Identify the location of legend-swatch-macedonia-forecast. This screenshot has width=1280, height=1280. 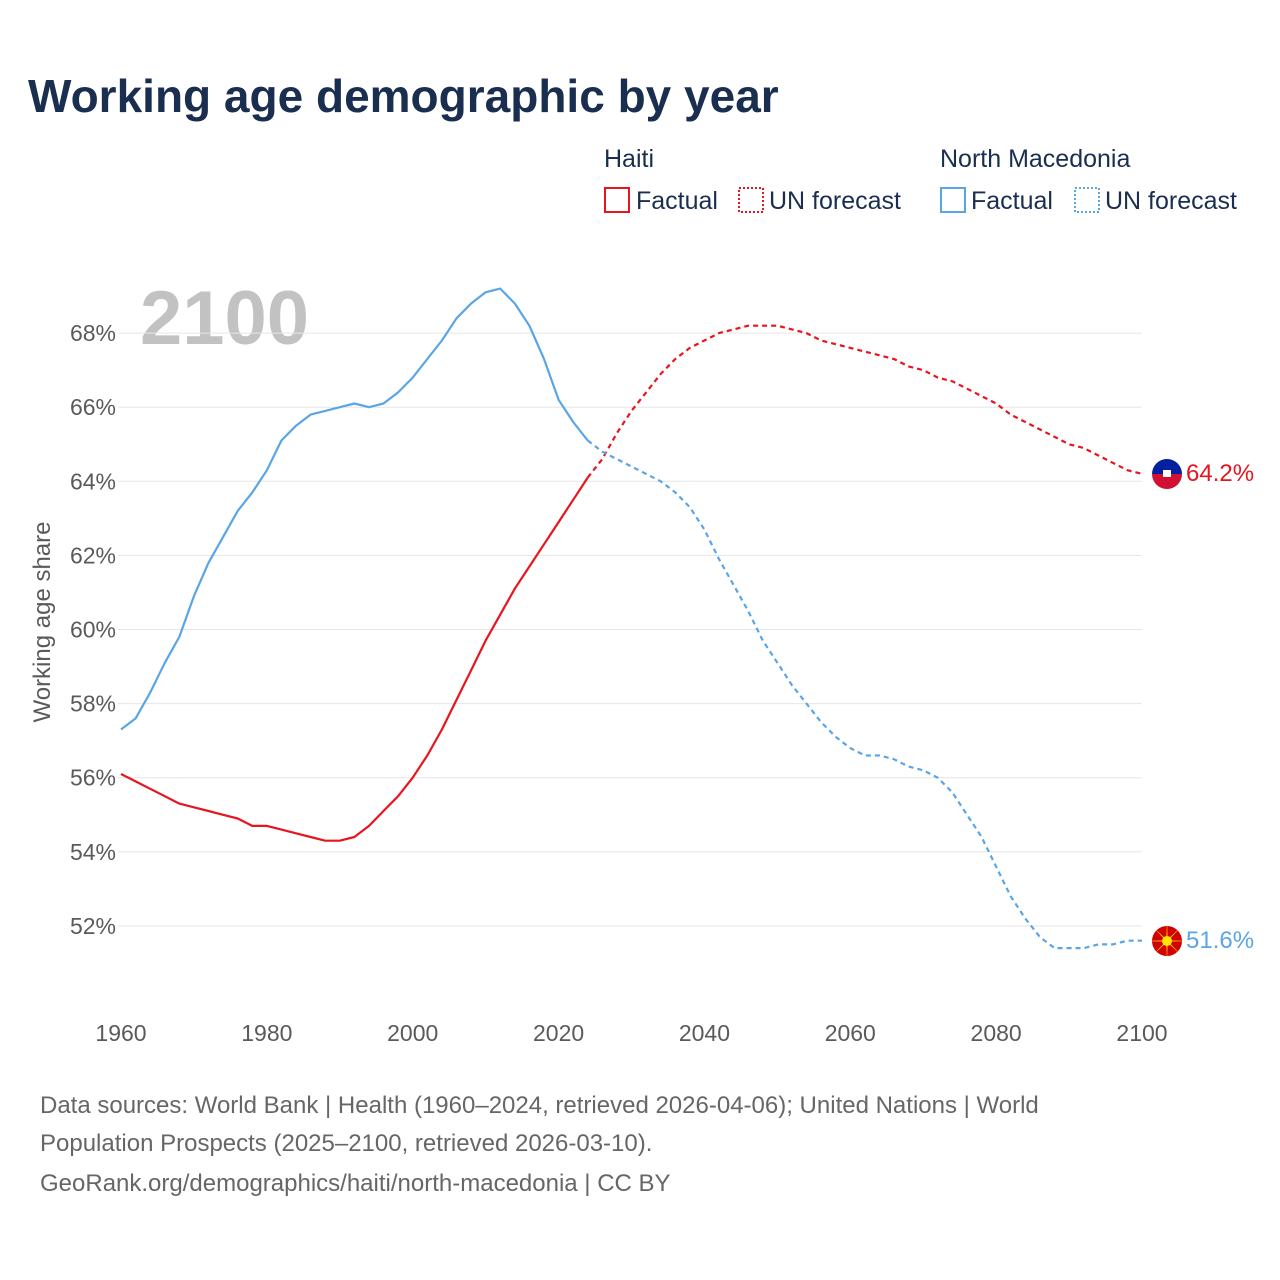
(1087, 200).